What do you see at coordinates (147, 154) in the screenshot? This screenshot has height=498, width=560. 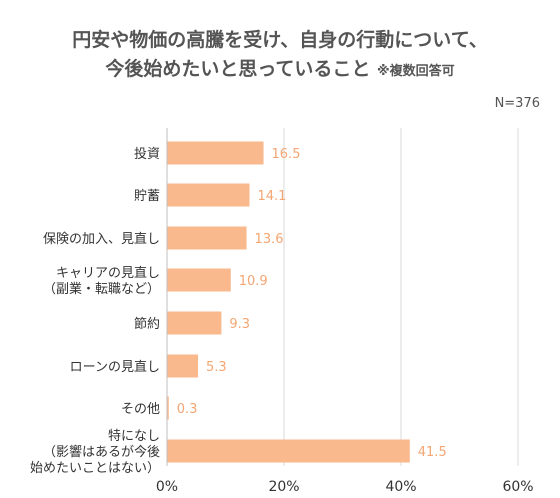 I see `category-label-0-0: 投資` at bounding box center [147, 154].